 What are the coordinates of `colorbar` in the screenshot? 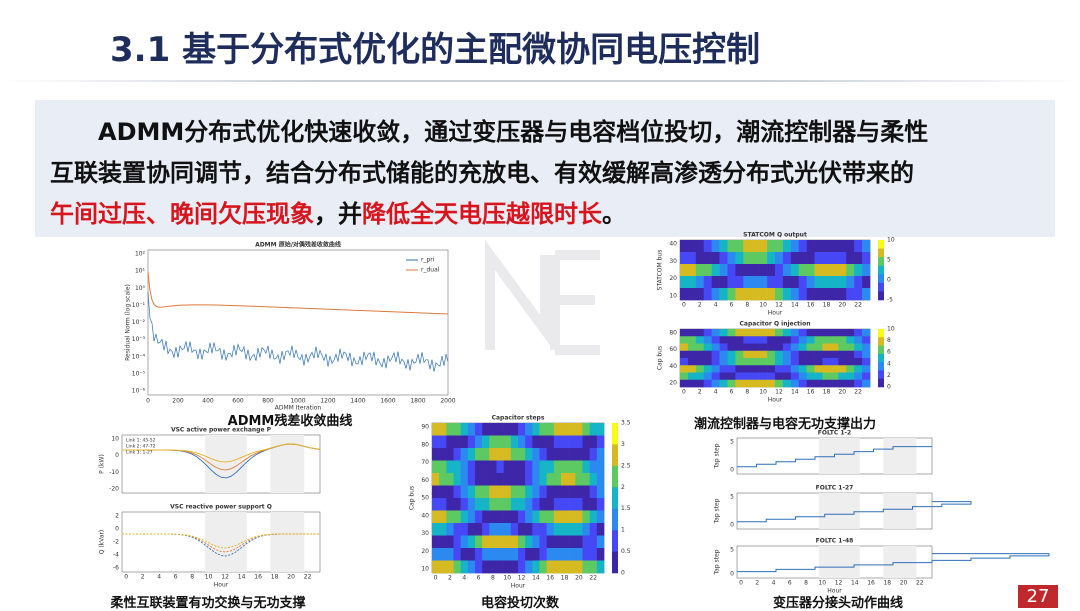 It's located at (881, 366).